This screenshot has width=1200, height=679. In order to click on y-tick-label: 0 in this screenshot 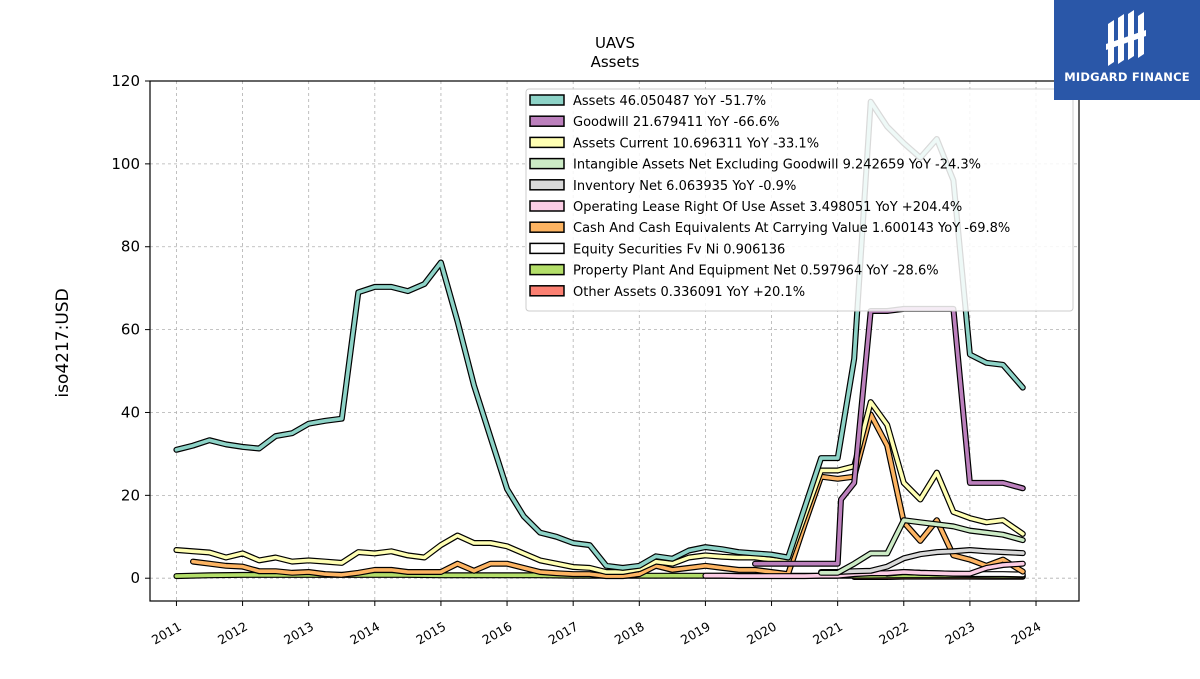, I will do `click(135, 578)`.